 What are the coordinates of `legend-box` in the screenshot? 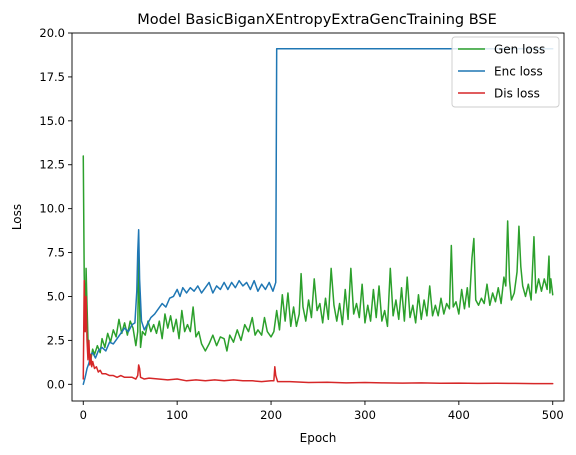 It's located at (505, 72).